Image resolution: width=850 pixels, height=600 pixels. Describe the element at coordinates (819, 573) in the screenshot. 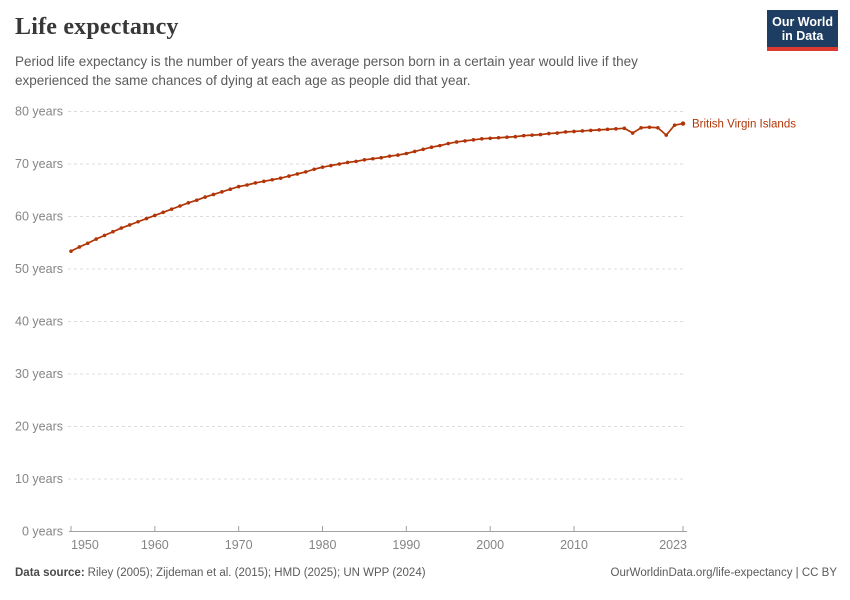

I see `license-link: CC BY` at that location.